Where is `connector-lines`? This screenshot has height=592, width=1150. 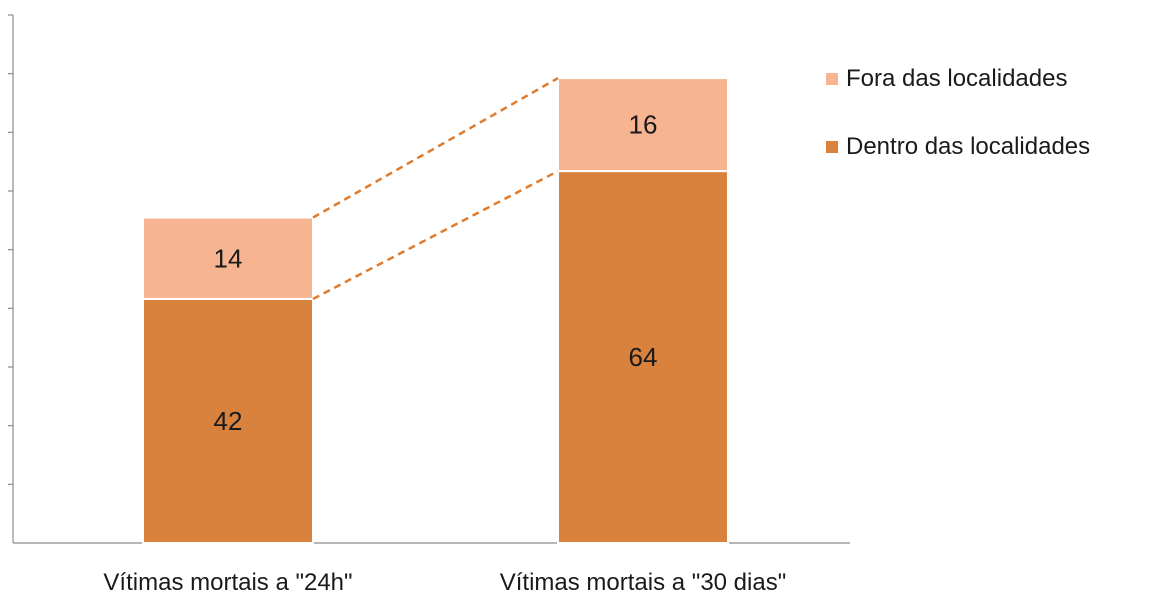 connector-lines is located at coordinates (435, 189).